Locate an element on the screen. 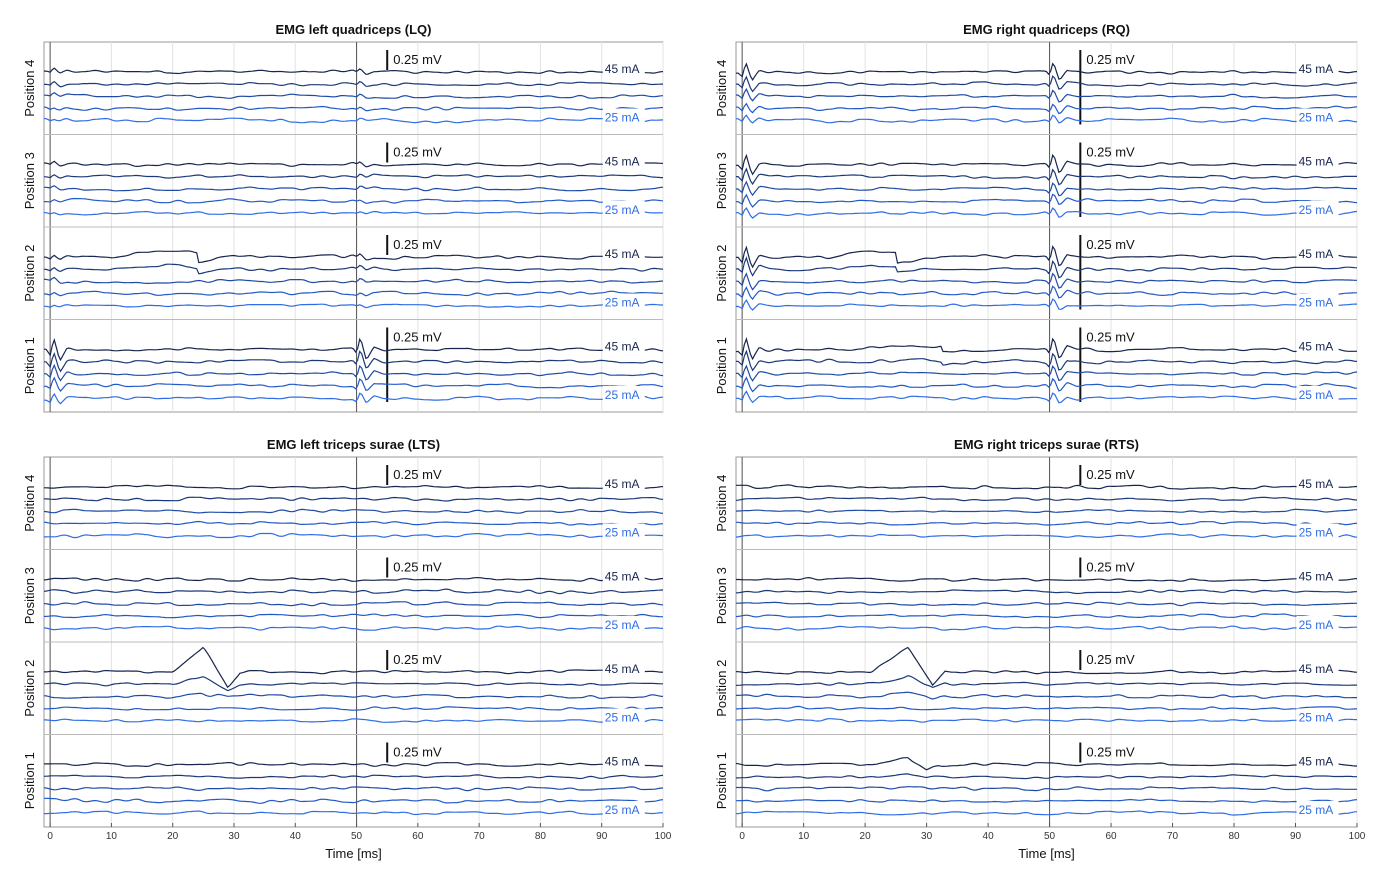  x-tick-label: 10 is located at coordinates (804, 836).